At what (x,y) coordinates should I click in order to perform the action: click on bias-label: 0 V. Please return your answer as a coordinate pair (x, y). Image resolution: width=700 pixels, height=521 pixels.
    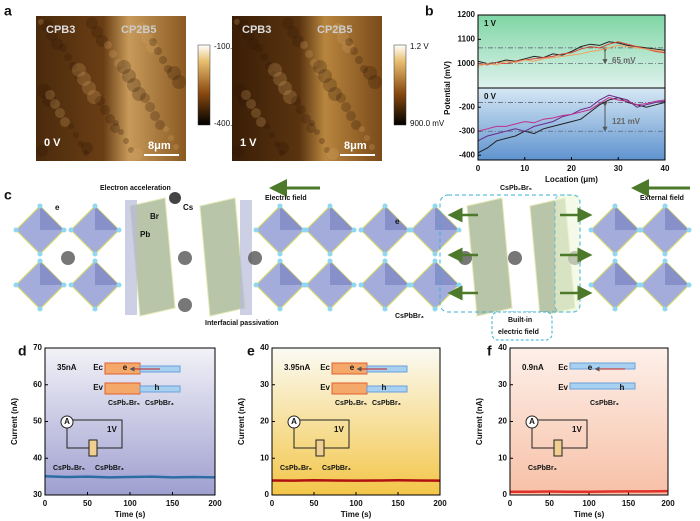
    Looking at the image, I should click on (52, 143).